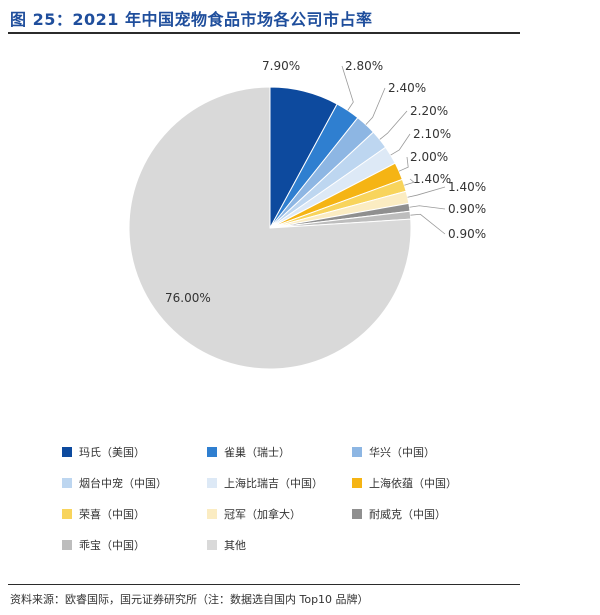 The height and width of the screenshot is (615, 600). I want to click on legend-row: 烟台中宠（中国） 上海比瑞吉（中国） 上海依蕴（中国）, so click(287, 482).